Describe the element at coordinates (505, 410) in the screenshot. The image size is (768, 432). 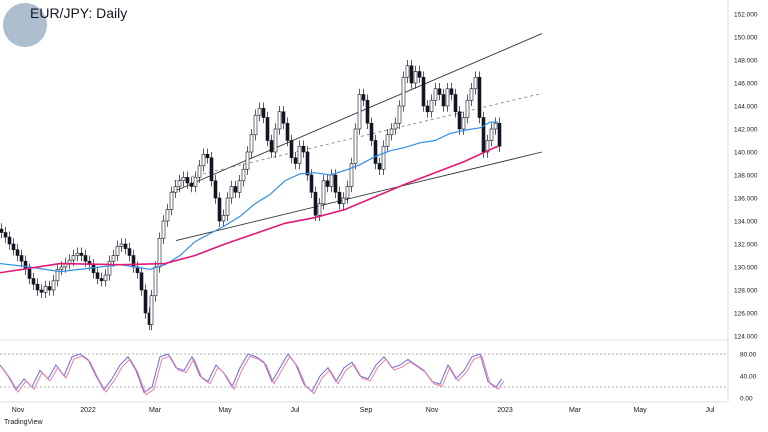
I see `x-tick-label: 2023` at that location.